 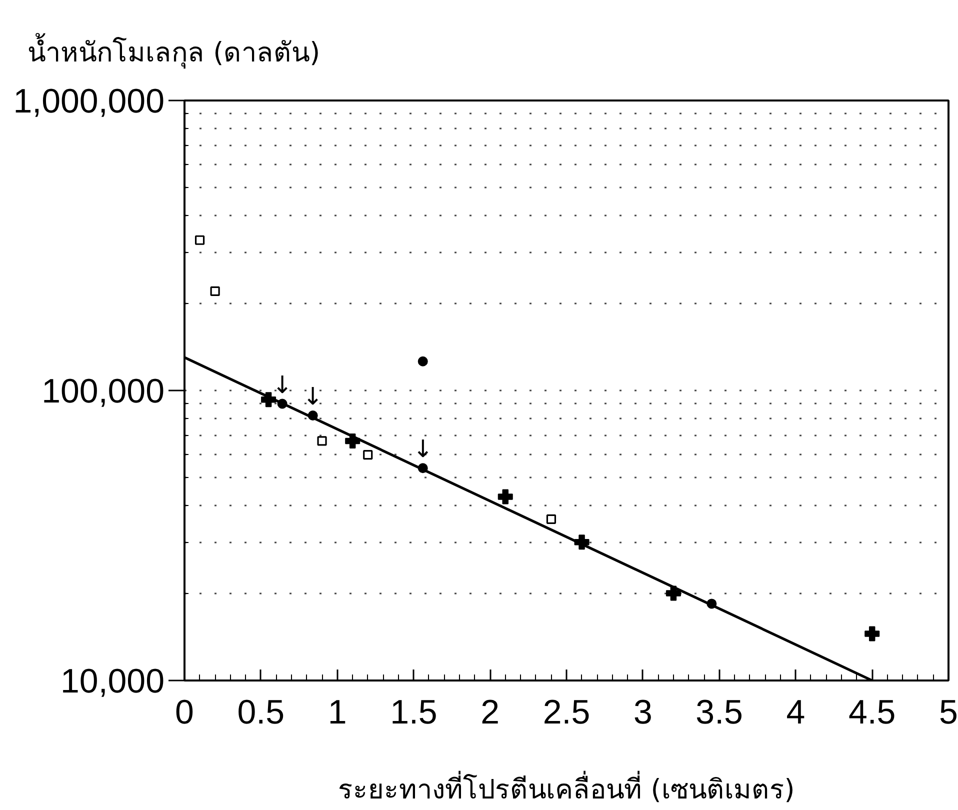 What do you see at coordinates (796, 713) in the screenshot?
I see `x-tick-label: 4` at bounding box center [796, 713].